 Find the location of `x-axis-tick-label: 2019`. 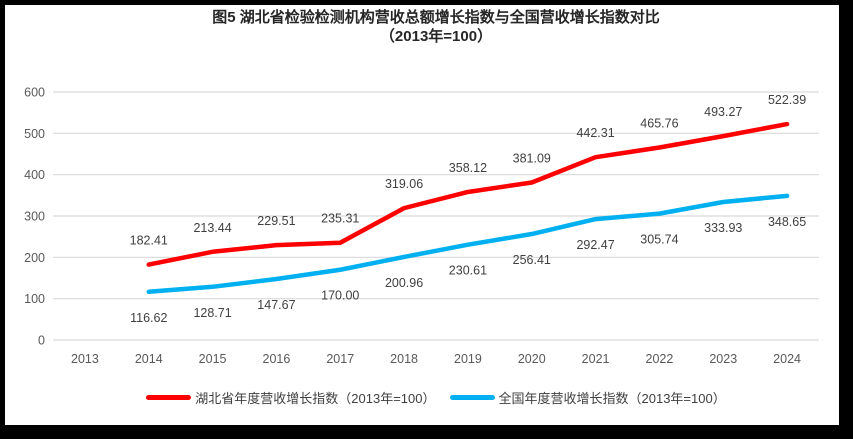

x-axis-tick-label: 2019 is located at coordinates (468, 359).